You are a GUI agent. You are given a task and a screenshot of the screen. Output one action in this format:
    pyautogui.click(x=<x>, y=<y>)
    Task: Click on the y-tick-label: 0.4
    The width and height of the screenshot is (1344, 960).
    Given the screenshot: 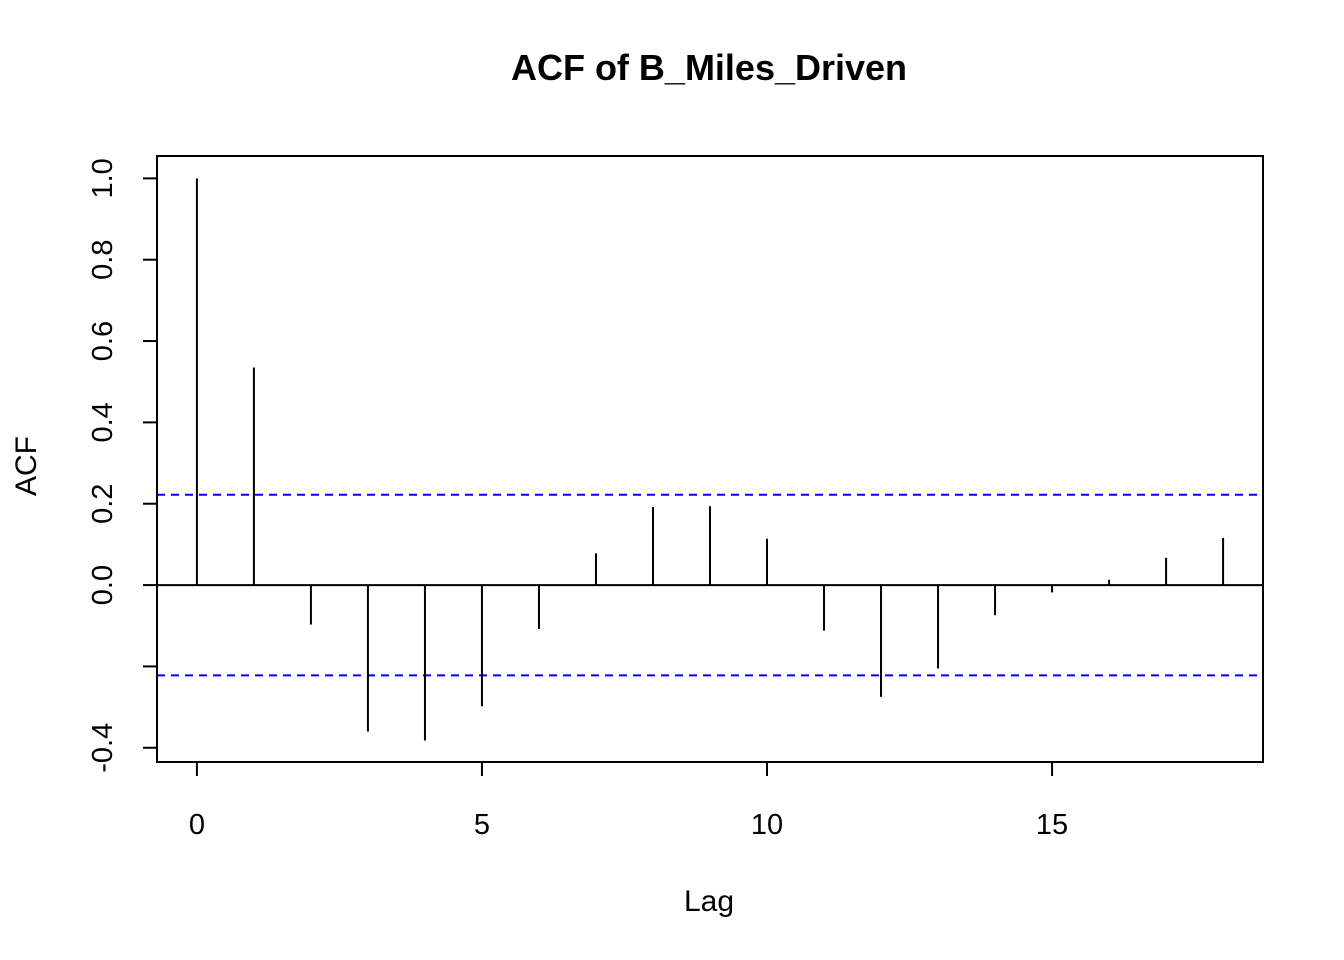 What is the action you would take?
    pyautogui.click(x=103, y=422)
    